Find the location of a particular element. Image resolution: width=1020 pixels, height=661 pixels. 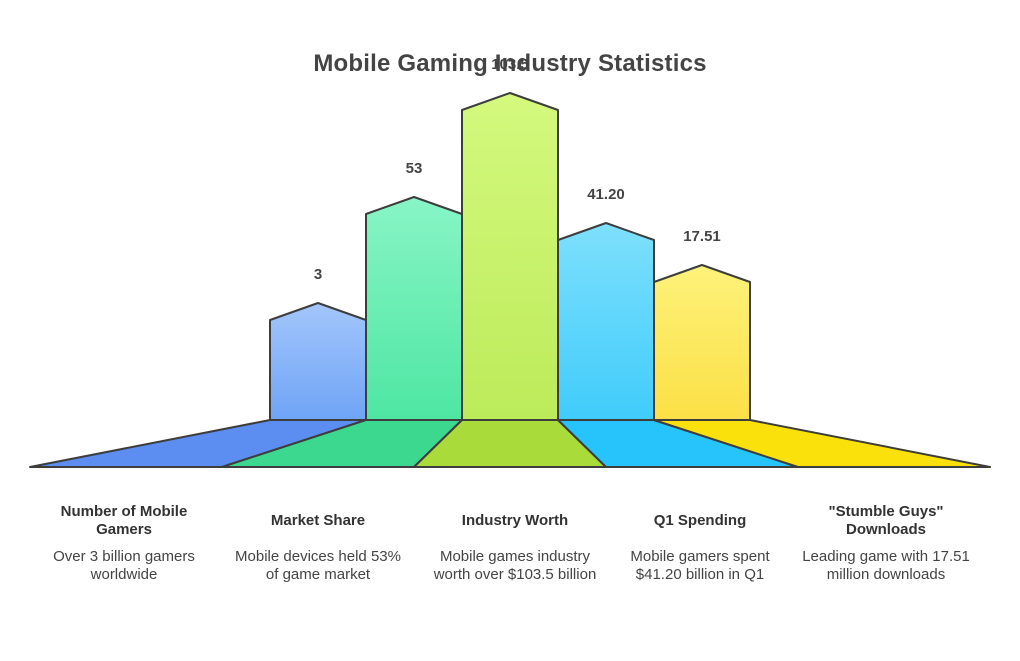

bar-industry-worth is located at coordinates (510, 256).